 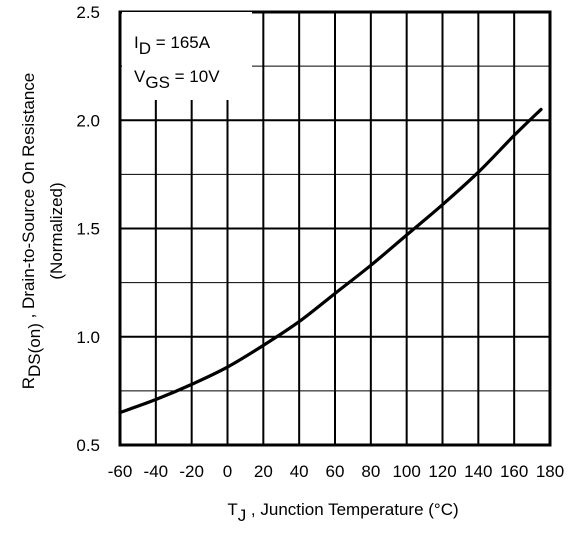 I want to click on y-axis-label-line2: (Normalized), so click(x=56, y=230).